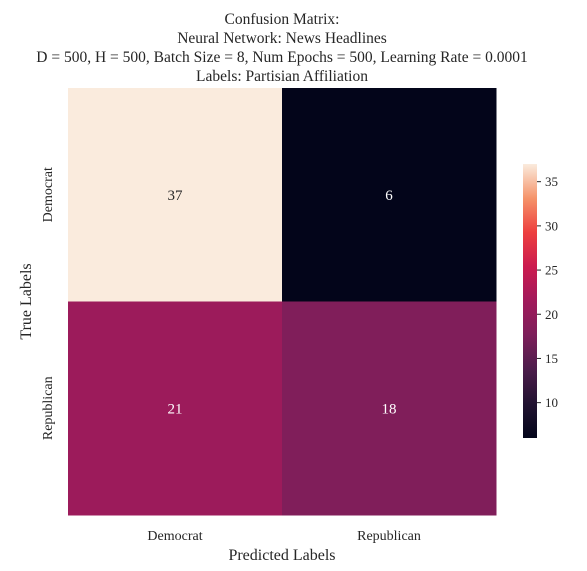 The image size is (587, 571). Describe the element at coordinates (551, 225) in the screenshot. I see `colorbar-tick-label: 30` at that location.